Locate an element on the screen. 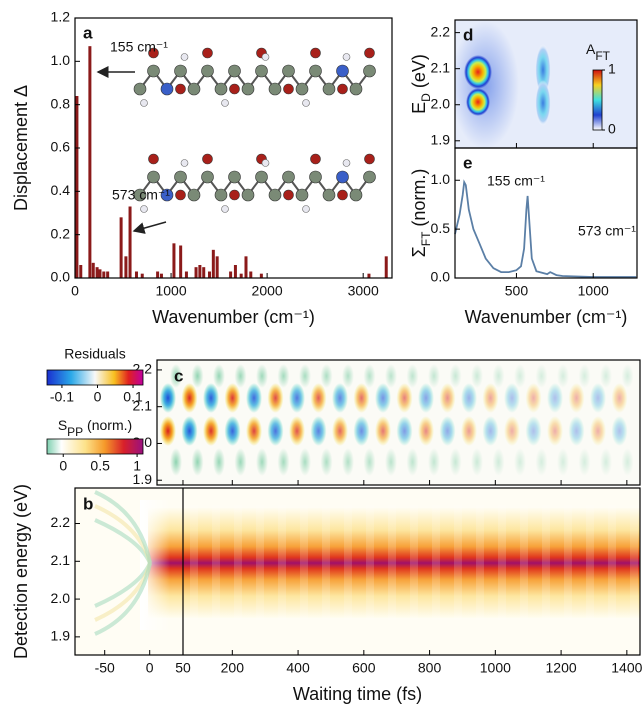 This screenshot has height=718, width=642. panel-label: e is located at coordinates (467, 162).